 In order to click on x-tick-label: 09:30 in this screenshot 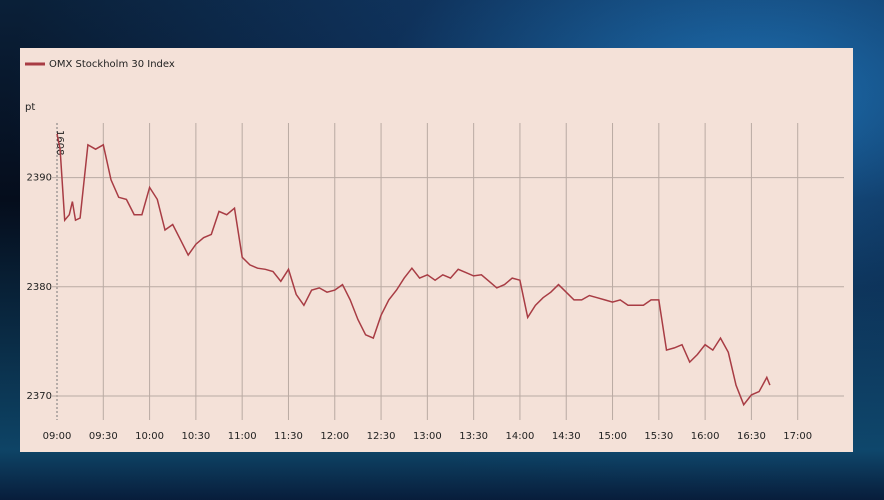, I will do `click(103, 436)`.